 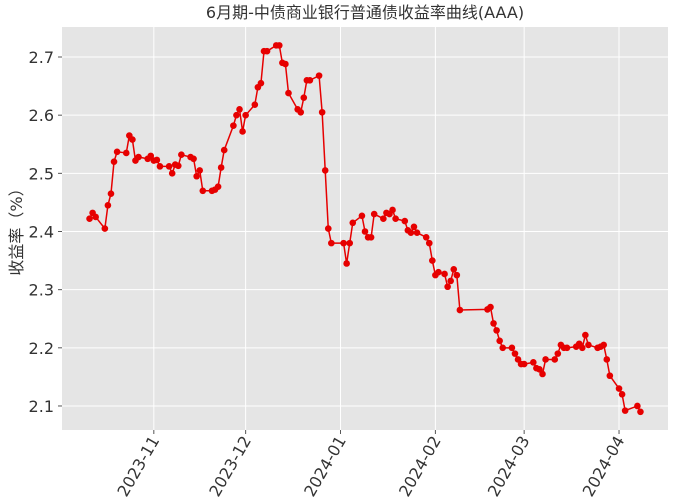 What do you see at coordinates (16, 227) in the screenshot?
I see `y-axis-label: 收益率（%）` at bounding box center [16, 227].